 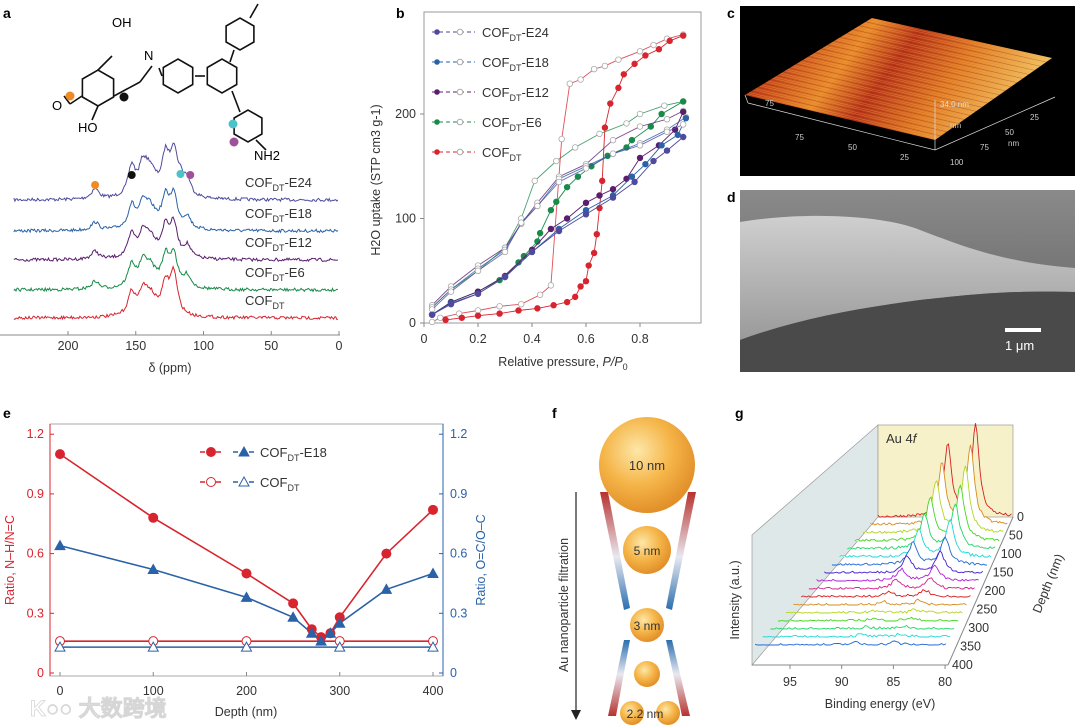 I want to click on sem-substrate, so click(x=907, y=331).